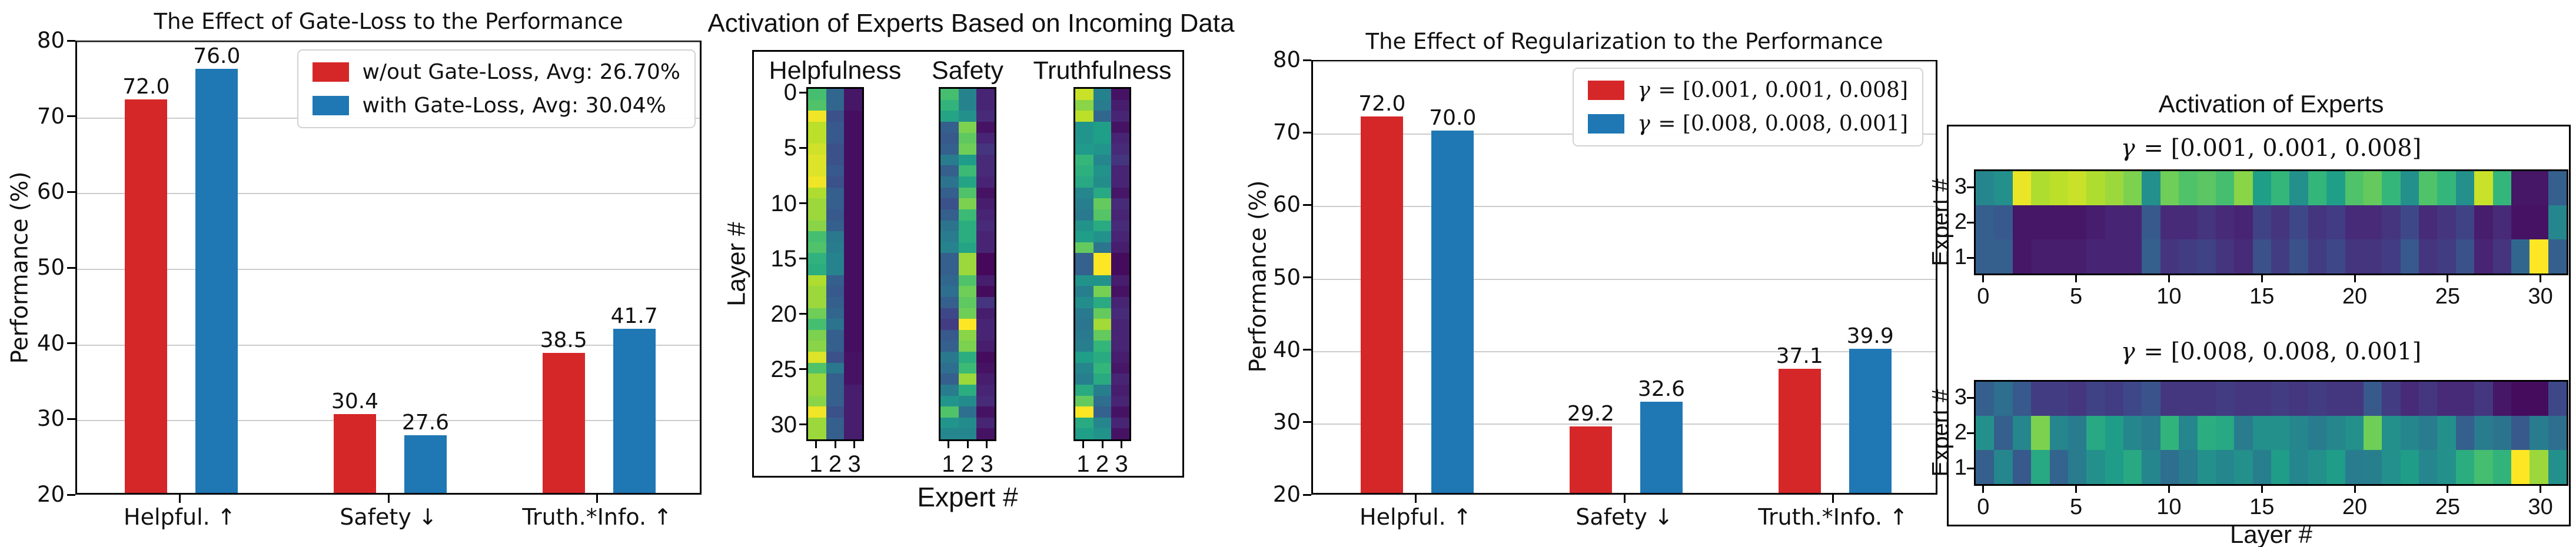  I want to click on chart-title: Activation of Experts, so click(2271, 104).